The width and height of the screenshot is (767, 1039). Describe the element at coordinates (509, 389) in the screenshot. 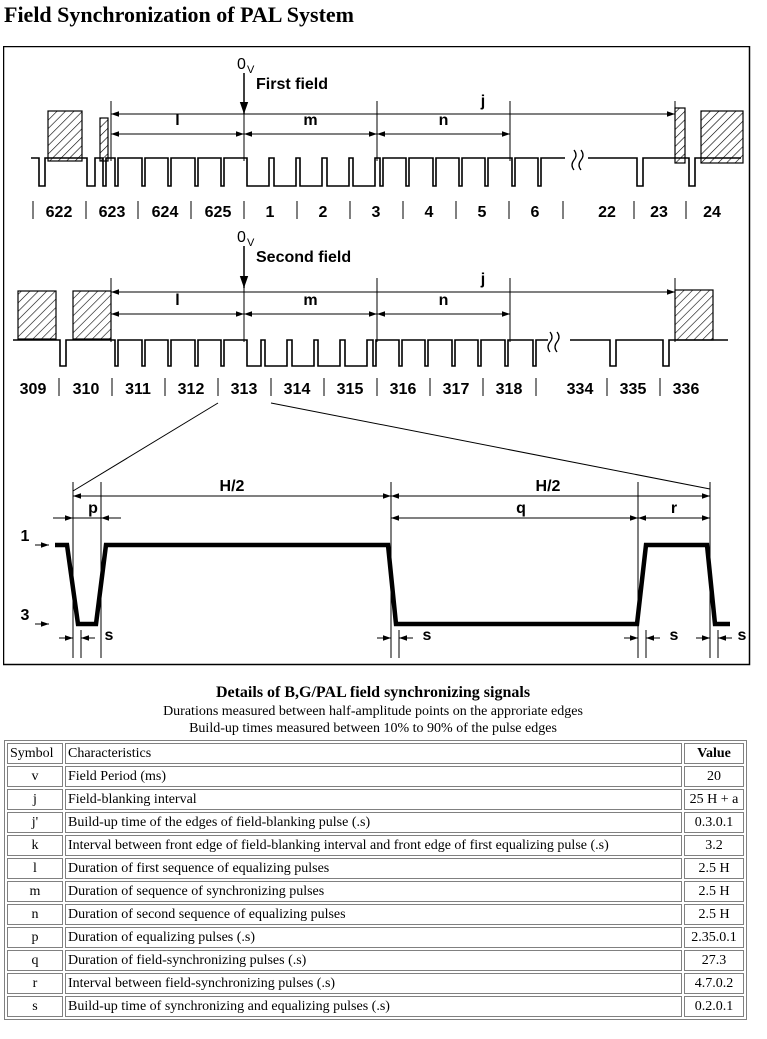

I see `line-number: 318` at that location.